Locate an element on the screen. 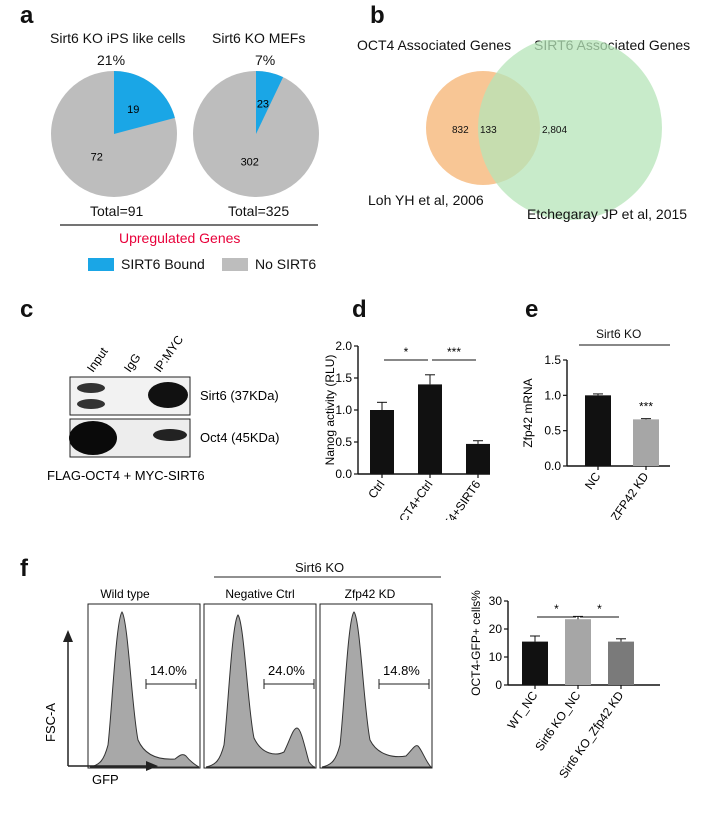 This screenshot has height=836, width=720. pie-left-total: Total=91 is located at coordinates (117, 211).